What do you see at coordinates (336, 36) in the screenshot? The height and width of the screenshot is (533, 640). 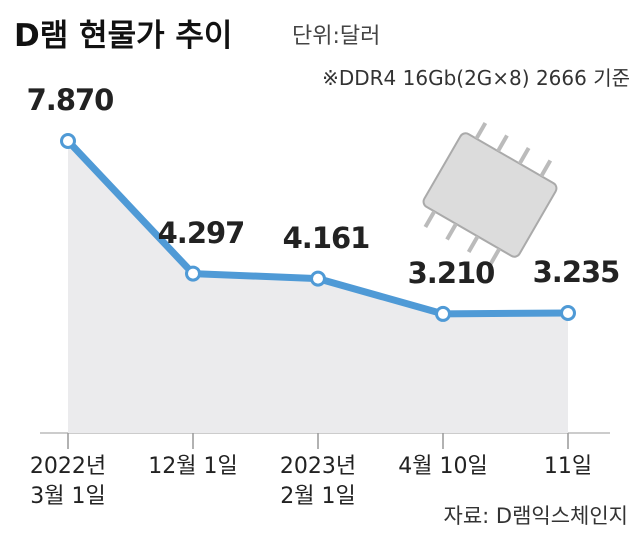 I see `unit: 단위:달러` at bounding box center [336, 36].